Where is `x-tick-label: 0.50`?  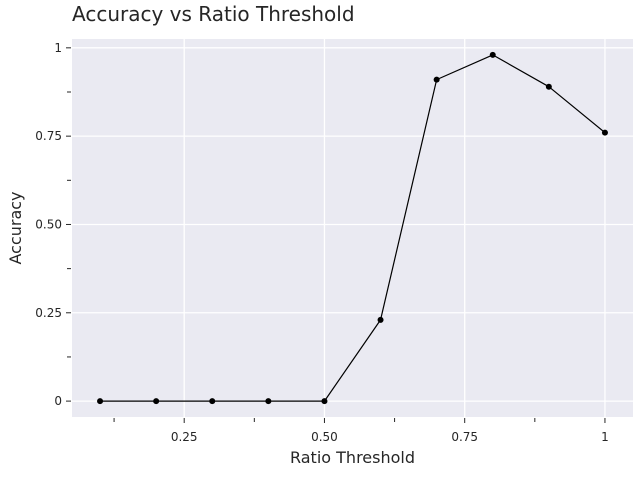 x-tick-label: 0.50 is located at coordinates (324, 437).